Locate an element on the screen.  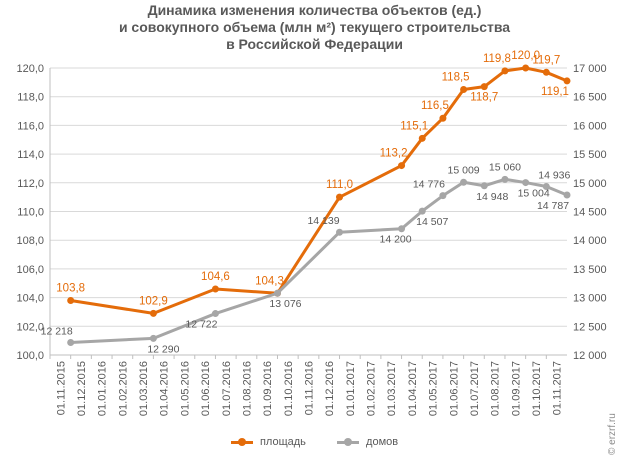
legend-line-homes-icon is located at coordinates (347, 442).